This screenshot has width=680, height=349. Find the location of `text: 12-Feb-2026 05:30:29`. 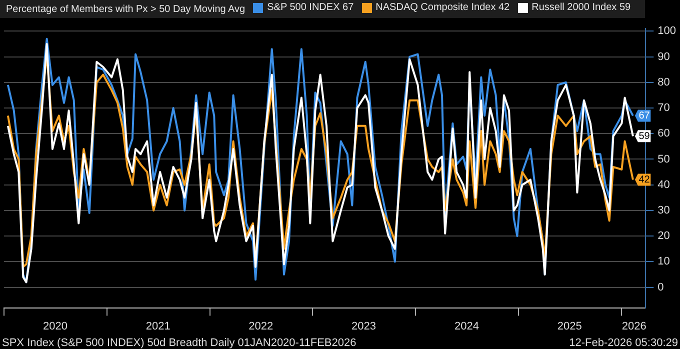

text: 12-Feb-2026 05:30:29 is located at coordinates (623, 343).